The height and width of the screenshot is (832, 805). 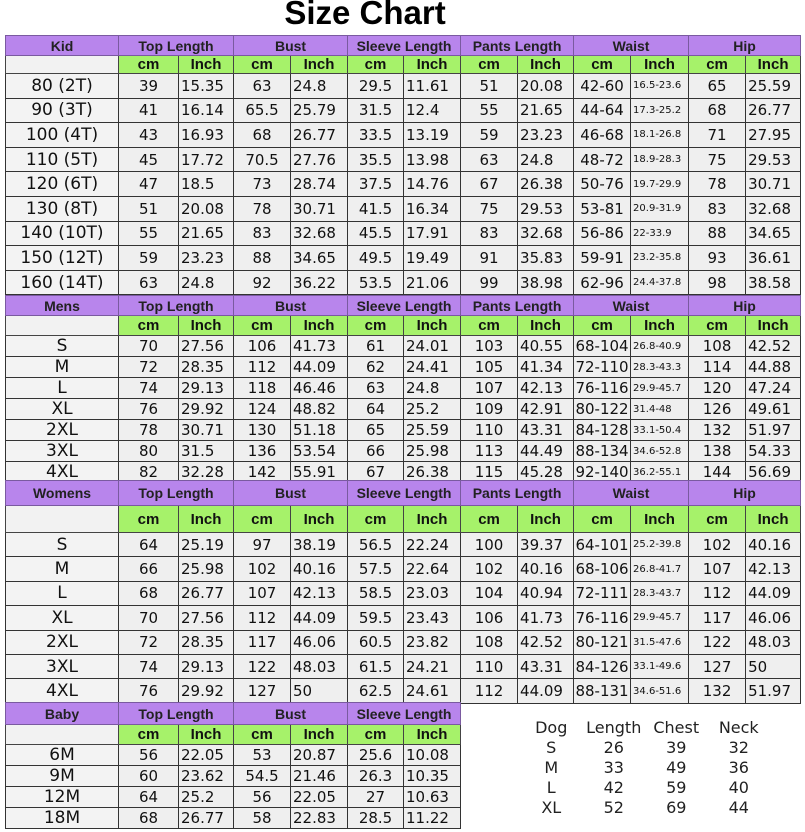 What do you see at coordinates (206, 618) in the screenshot?
I see `measurement-cell: 27.56` at bounding box center [206, 618].